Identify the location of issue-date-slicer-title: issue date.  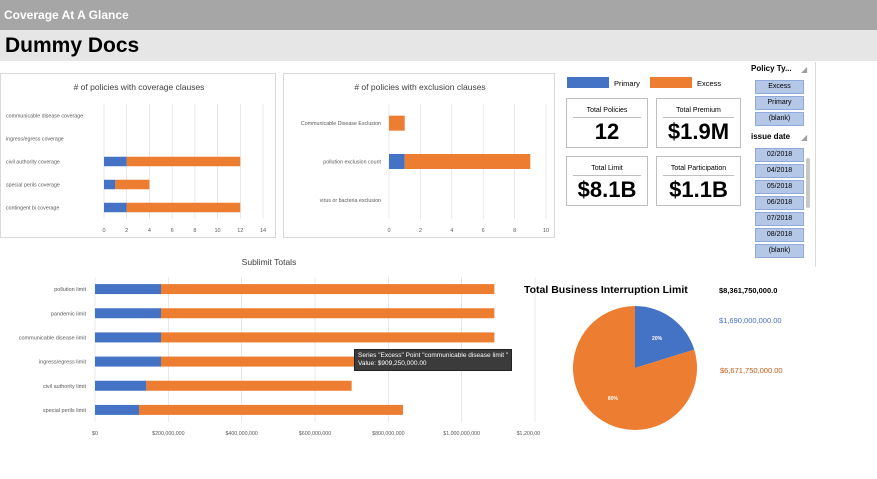
(771, 136).